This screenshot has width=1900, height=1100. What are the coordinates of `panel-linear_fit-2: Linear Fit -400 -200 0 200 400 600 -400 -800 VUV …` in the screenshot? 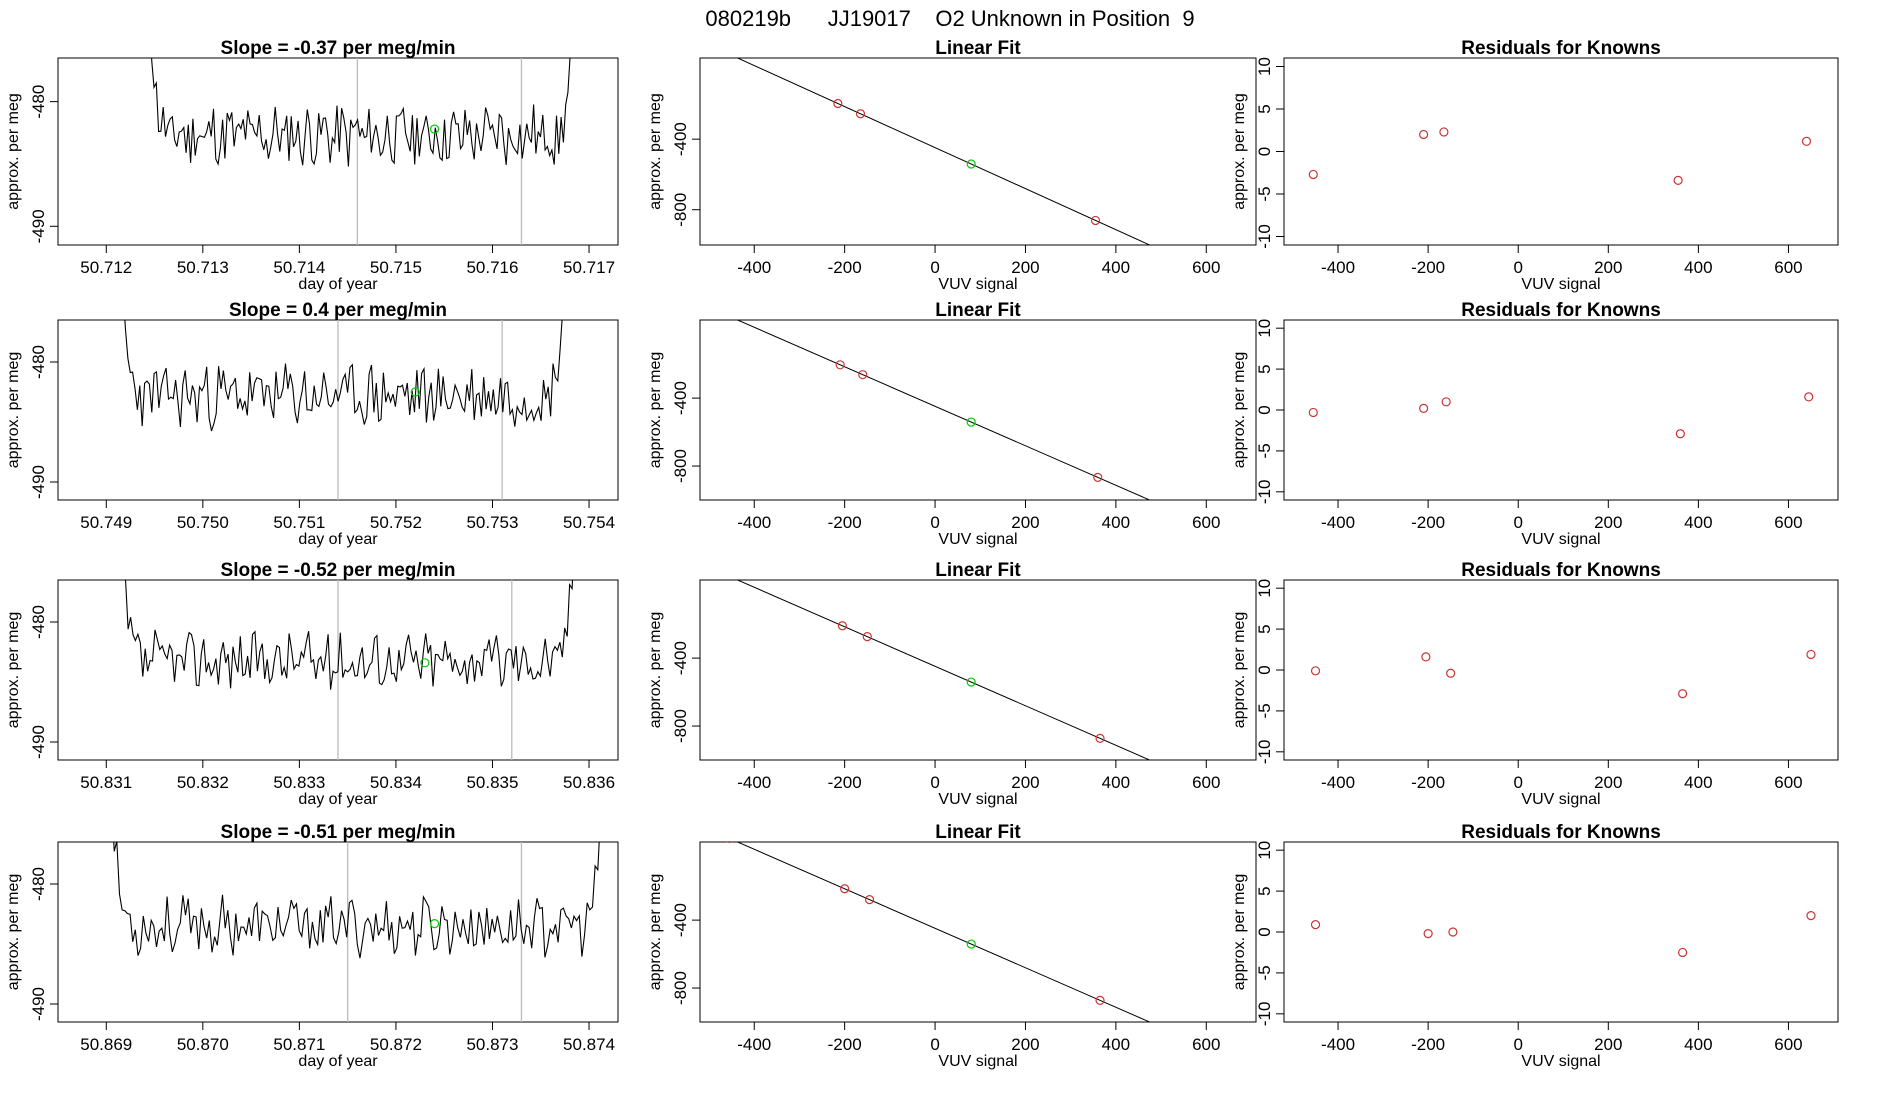 It's located at (952, 684).